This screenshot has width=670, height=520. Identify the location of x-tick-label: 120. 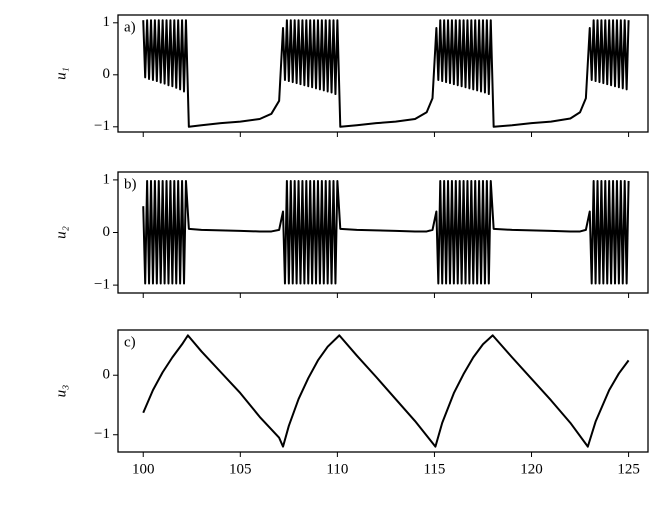
(531, 469).